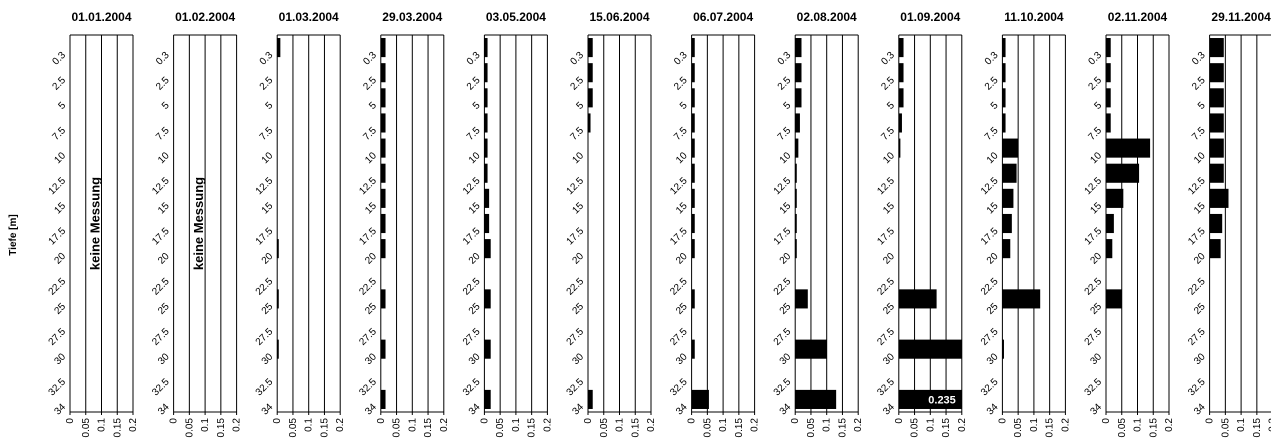 This screenshot has width=1271, height=446. I want to click on panel-title: 29.03.2004, so click(412, 17).